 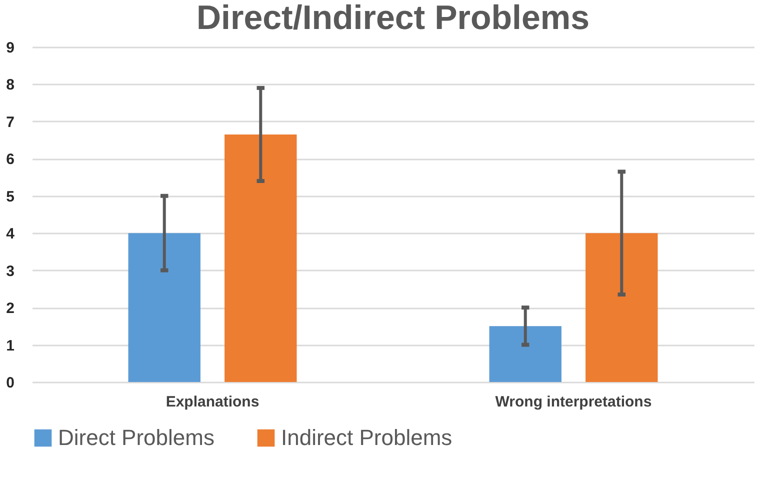 I want to click on y-tick-label: 9, so click(x=10, y=48).